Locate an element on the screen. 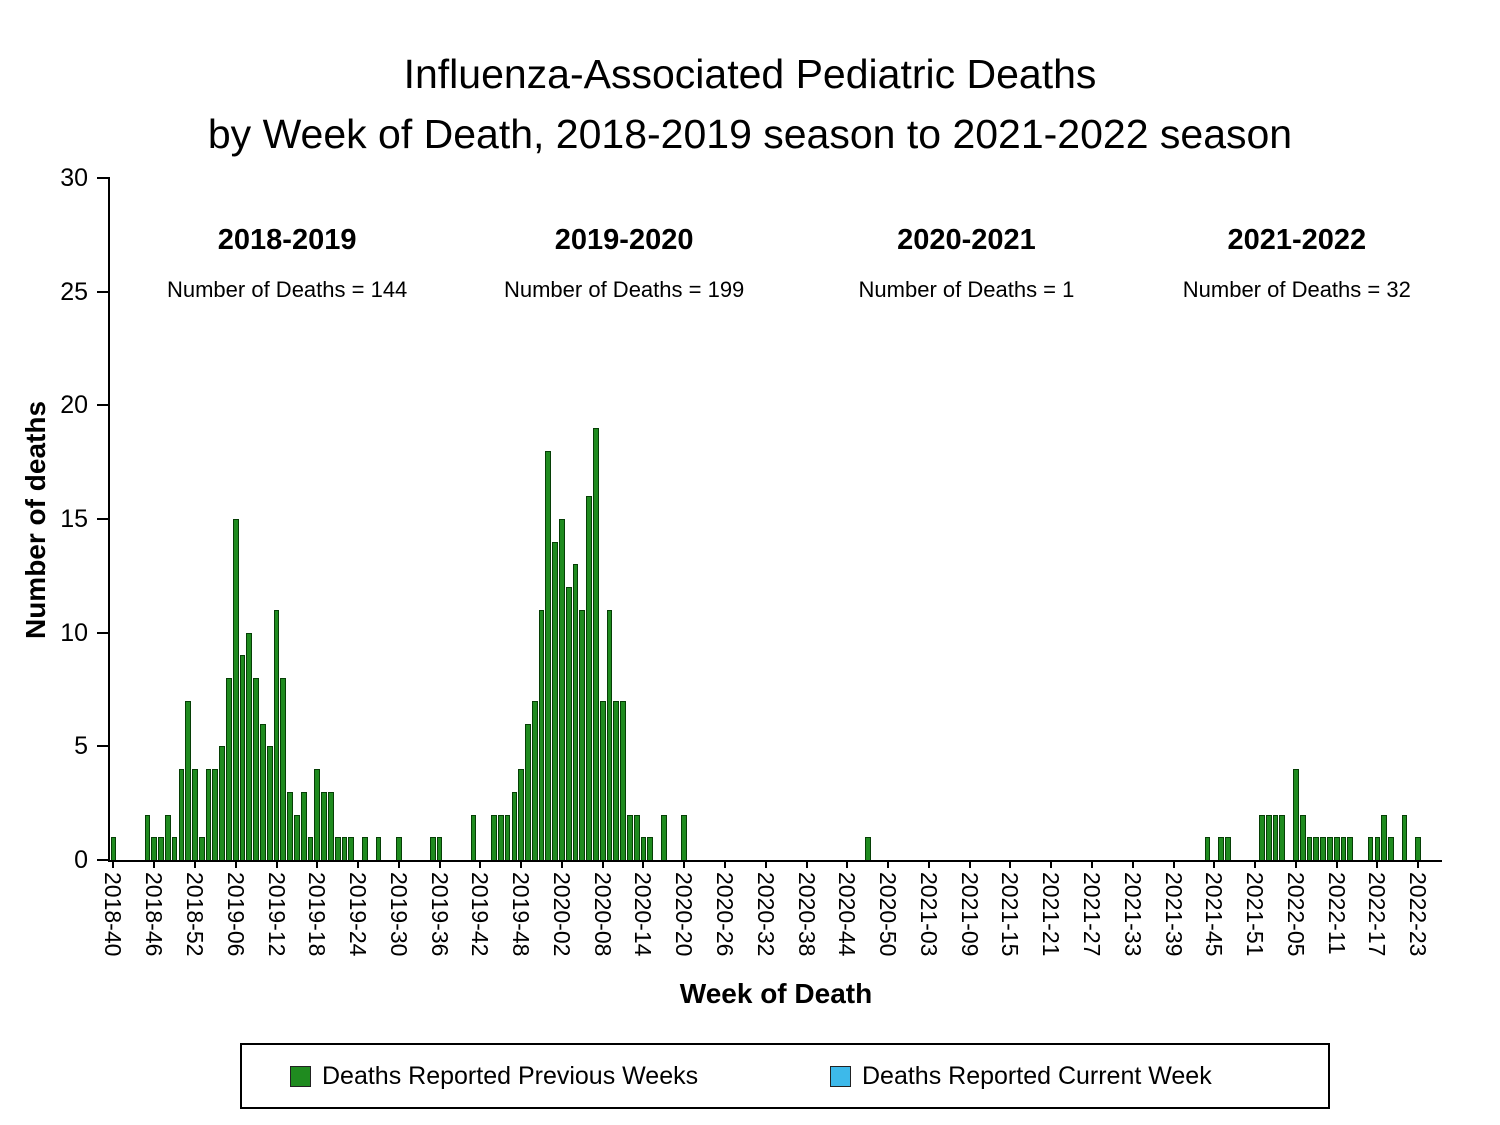  x-tick-label-2020-50: 2020-50 is located at coordinates (888, 914).